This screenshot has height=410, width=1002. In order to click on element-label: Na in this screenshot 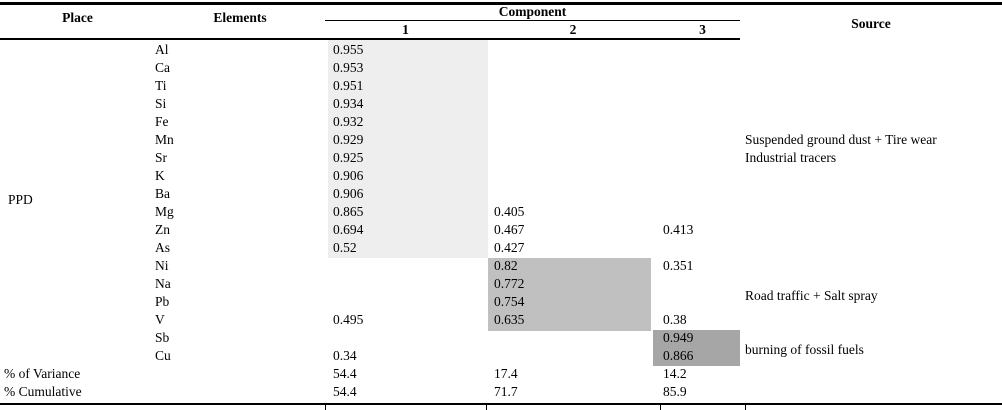, I will do `click(163, 283)`.